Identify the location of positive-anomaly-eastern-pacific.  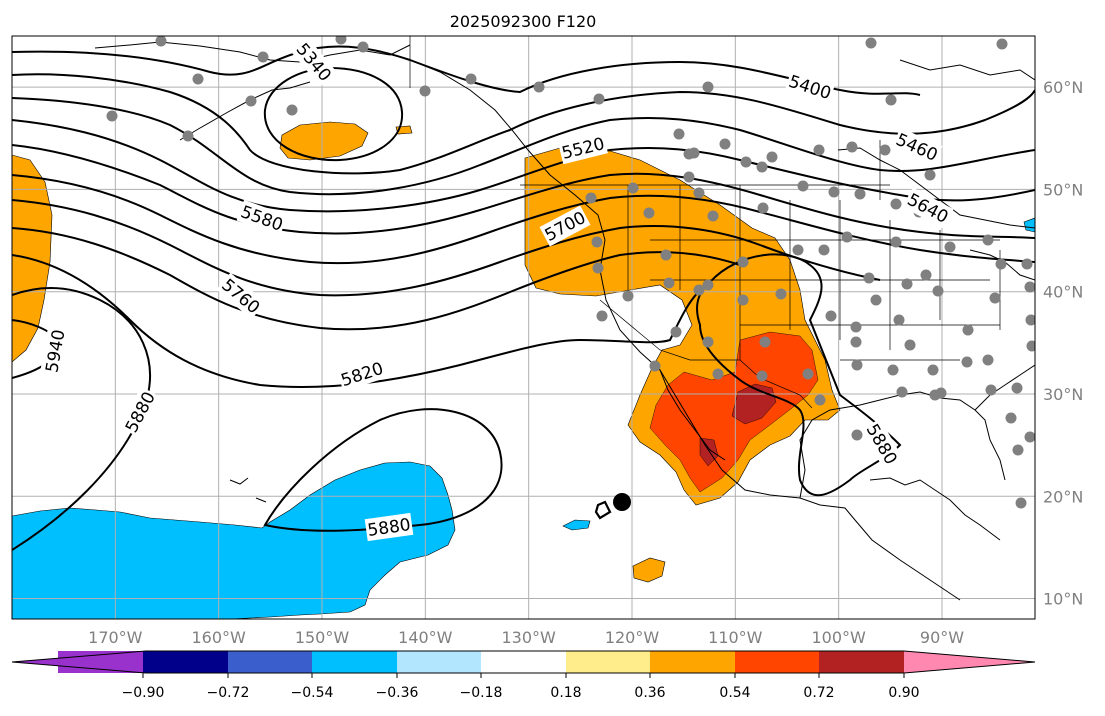
(649, 570).